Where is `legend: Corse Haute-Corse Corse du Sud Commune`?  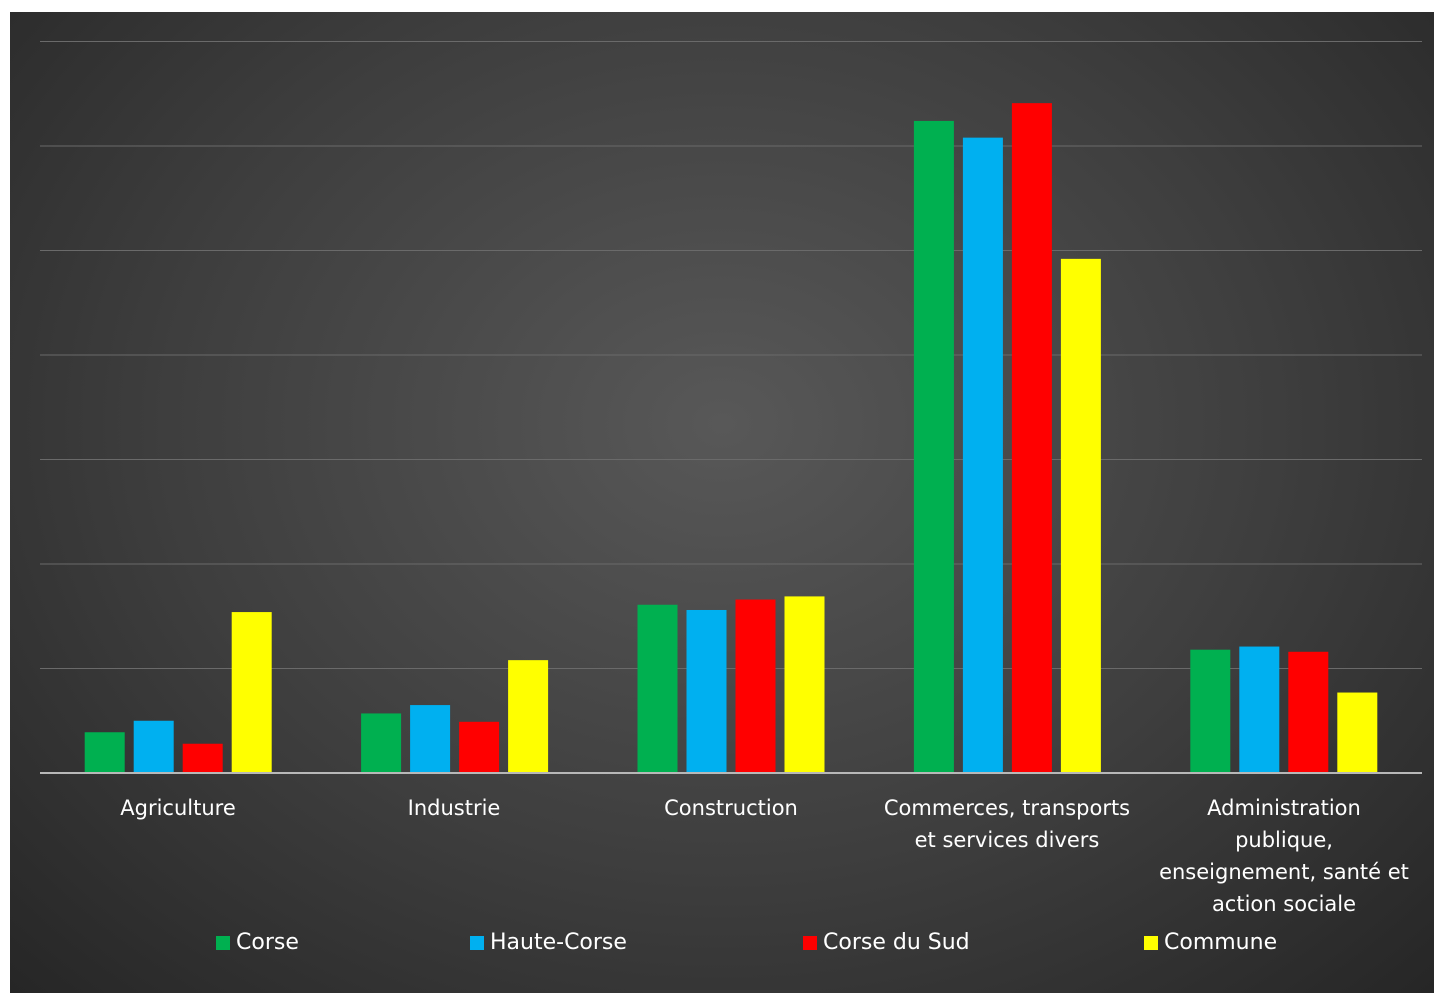 legend: Corse Haute-Corse Corse du Sud Commune is located at coordinates (722, 950).